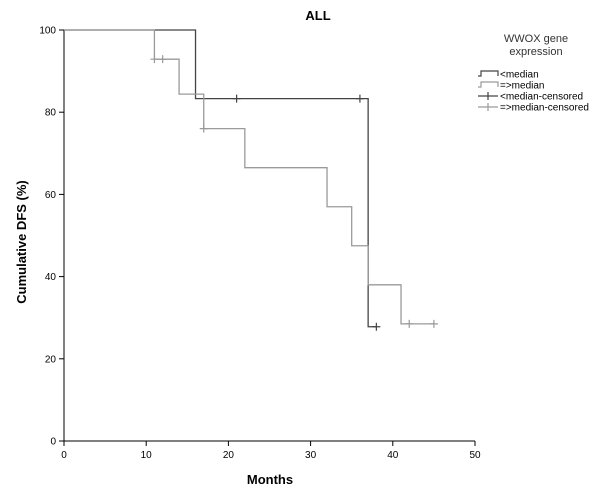  What do you see at coordinates (21, 242) in the screenshot?
I see `y-axis-title: Cumulative DFS (%)` at bounding box center [21, 242].